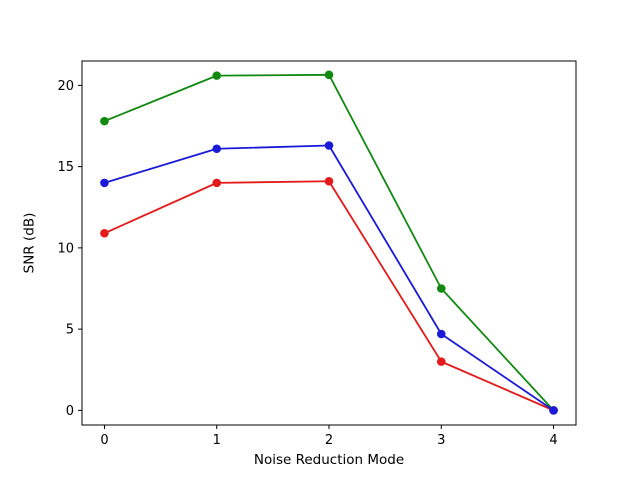 The image size is (639, 480). Describe the element at coordinates (29, 243) in the screenshot. I see `y-axis-label: SNR (dB)` at that location.